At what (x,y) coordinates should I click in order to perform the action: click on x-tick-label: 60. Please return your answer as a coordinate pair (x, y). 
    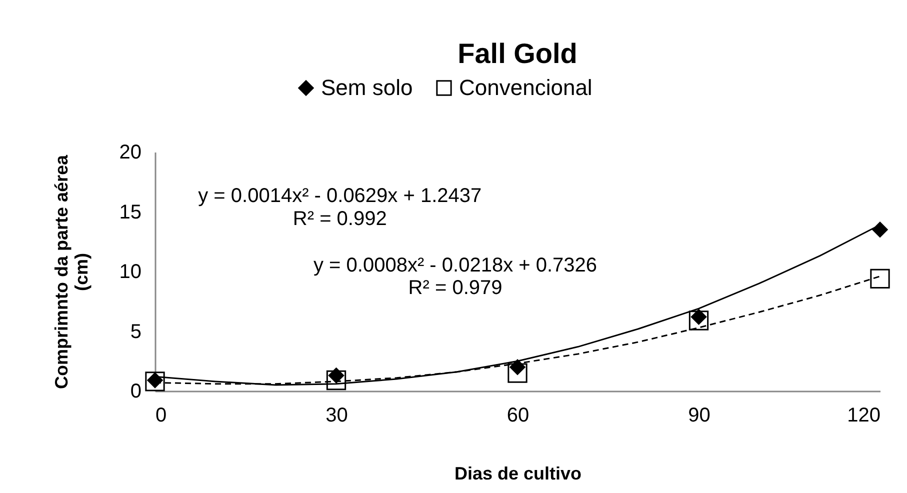
    Looking at the image, I should click on (518, 415).